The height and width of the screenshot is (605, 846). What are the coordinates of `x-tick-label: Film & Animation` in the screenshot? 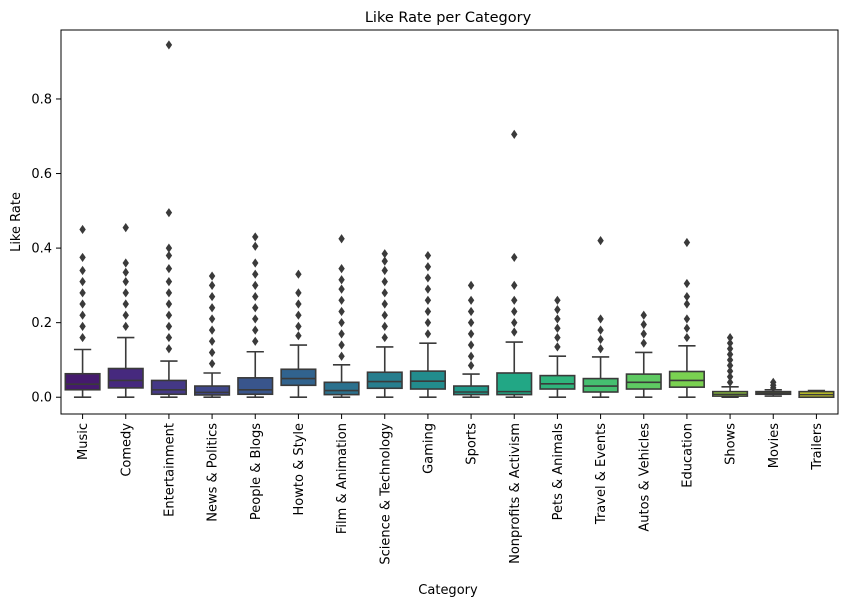 It's located at (342, 478).